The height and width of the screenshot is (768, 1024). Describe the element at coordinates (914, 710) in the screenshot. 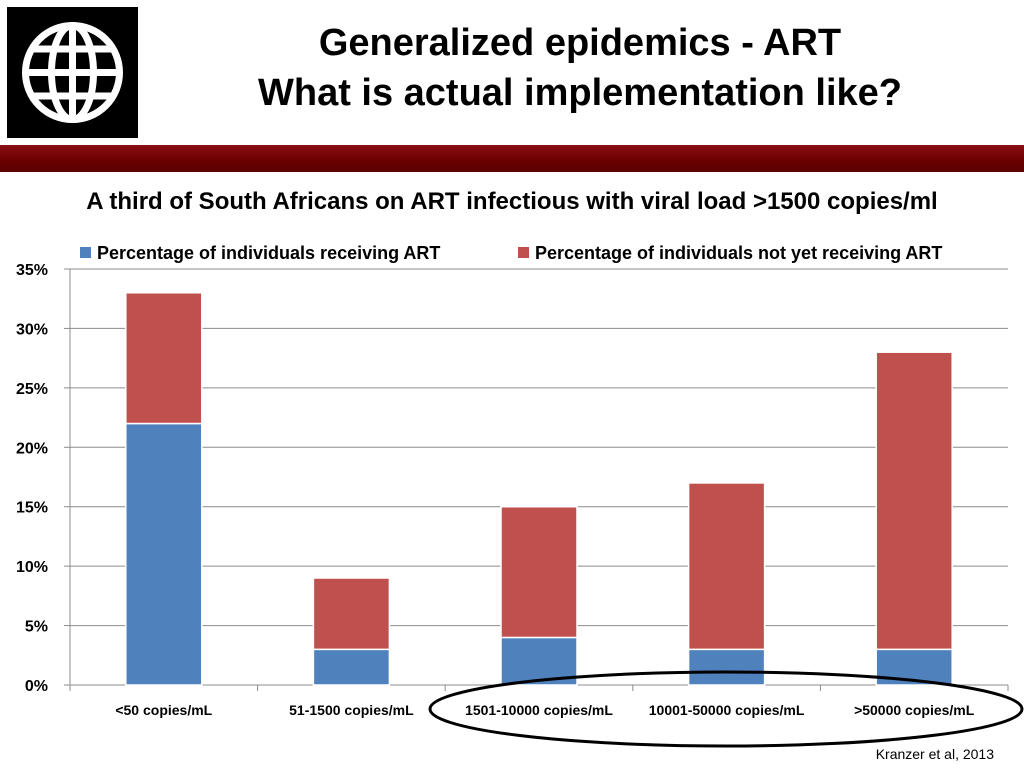

I see `x-tick-label: >50000 copies/mL` at that location.